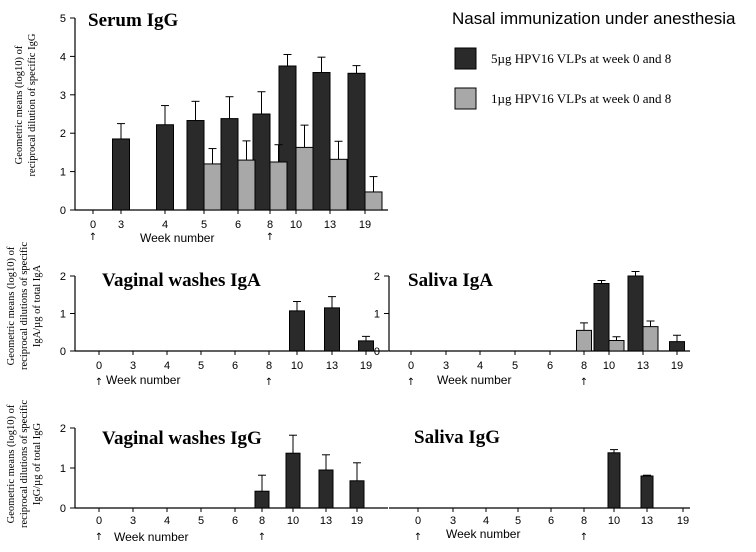  What do you see at coordinates (182, 438) in the screenshot?
I see `chart-title: Vaginal washes IgG` at bounding box center [182, 438].